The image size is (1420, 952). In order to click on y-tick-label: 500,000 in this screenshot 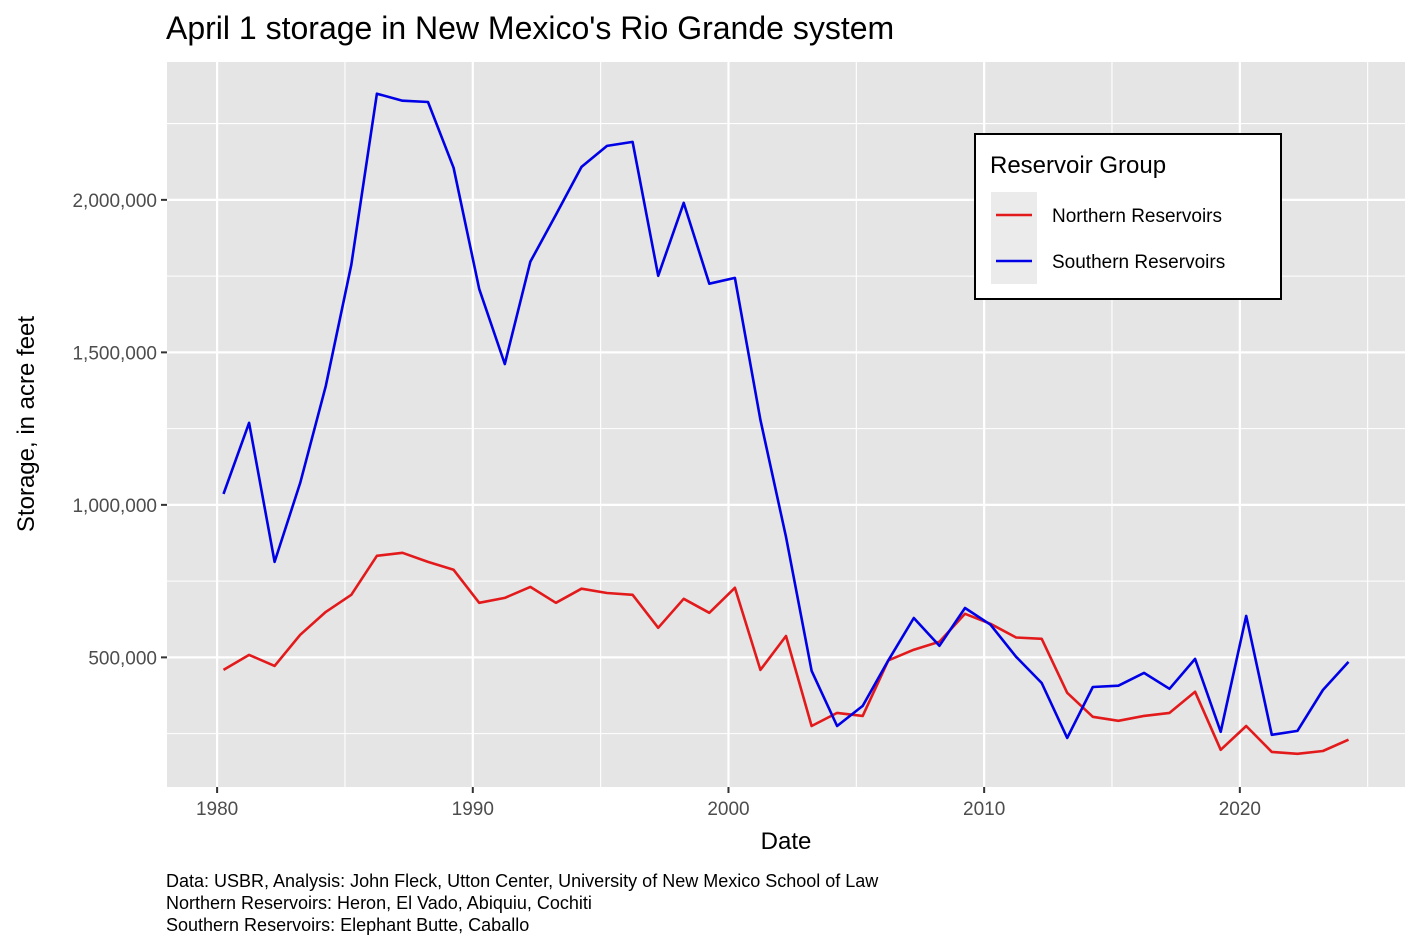, I will do `click(122, 658)`.